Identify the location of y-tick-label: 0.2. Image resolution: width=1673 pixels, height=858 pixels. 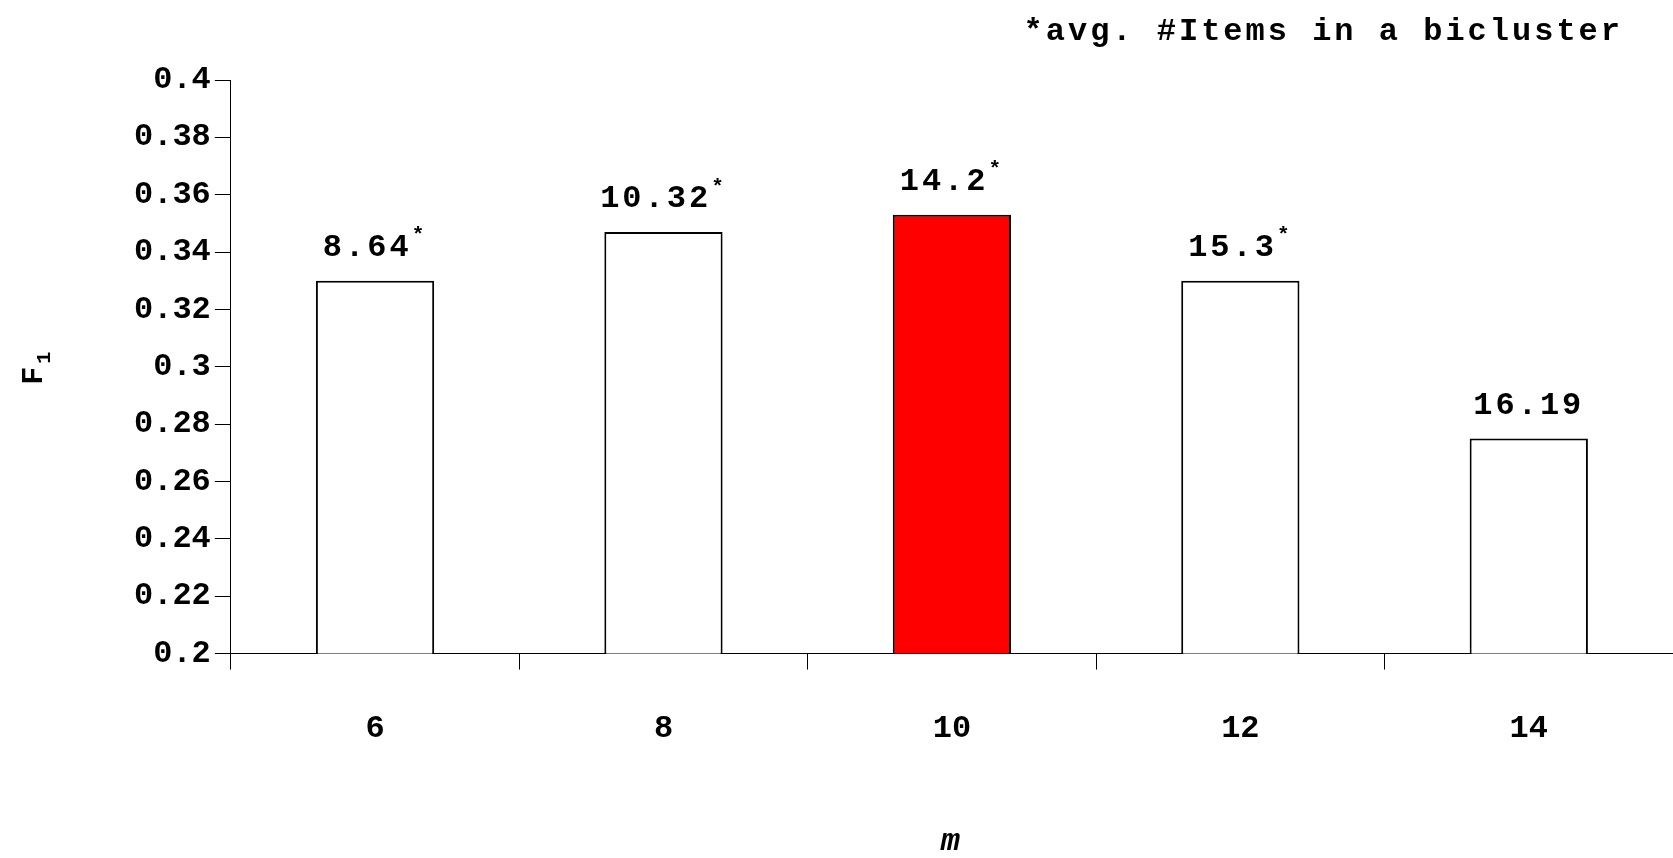
(182, 653).